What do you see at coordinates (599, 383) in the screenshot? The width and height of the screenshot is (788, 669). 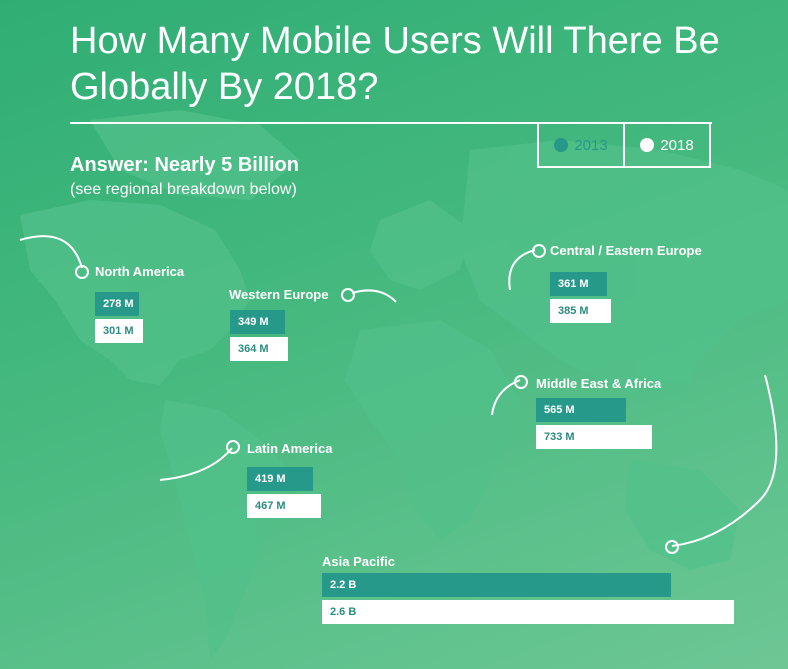 I see `region-label-middle-east-africa: Middle East & Africa` at bounding box center [599, 383].